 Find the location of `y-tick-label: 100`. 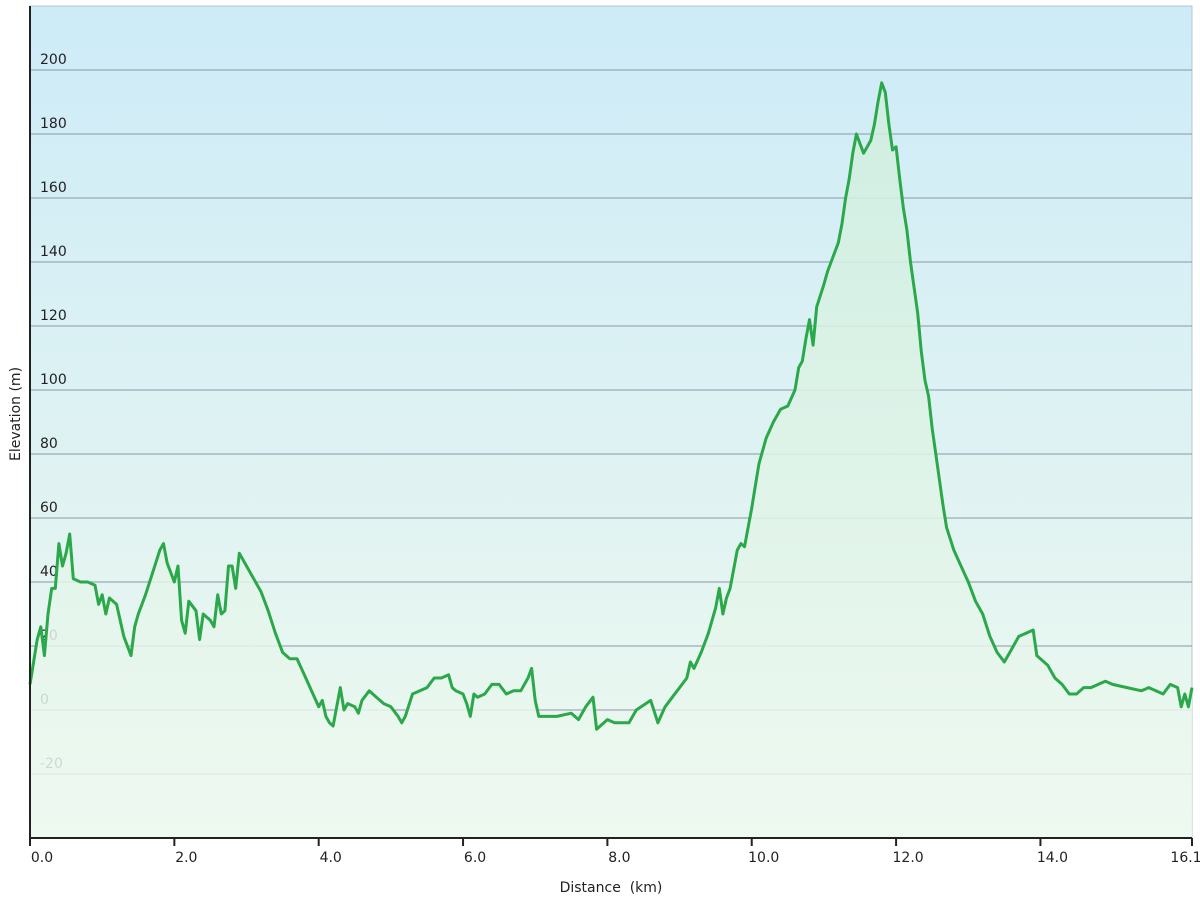

y-tick-label: 100 is located at coordinates (53, 380).